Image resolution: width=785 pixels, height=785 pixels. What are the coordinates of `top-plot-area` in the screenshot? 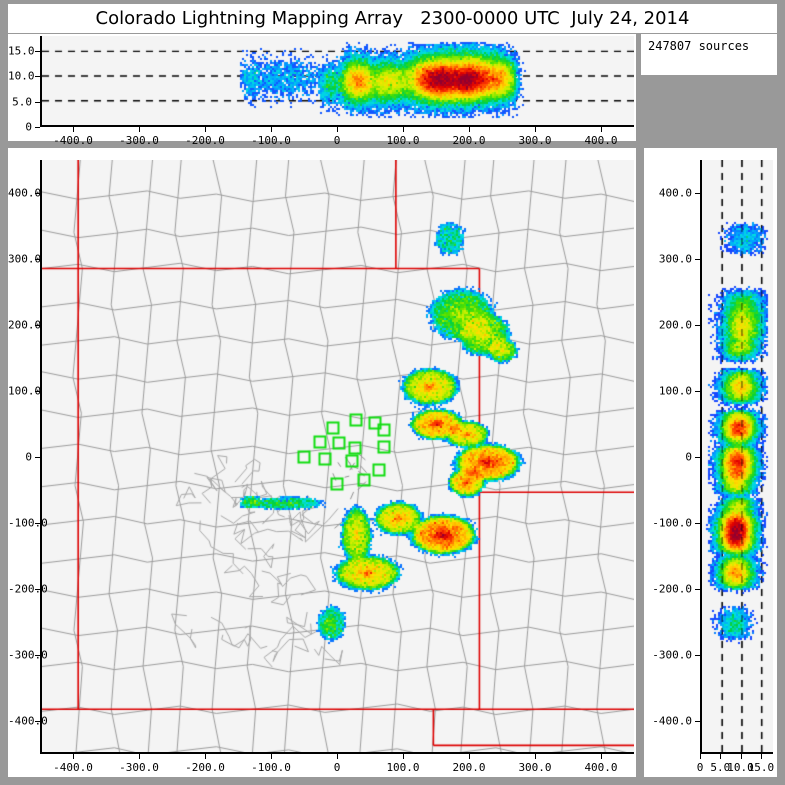 It's located at (337, 81).